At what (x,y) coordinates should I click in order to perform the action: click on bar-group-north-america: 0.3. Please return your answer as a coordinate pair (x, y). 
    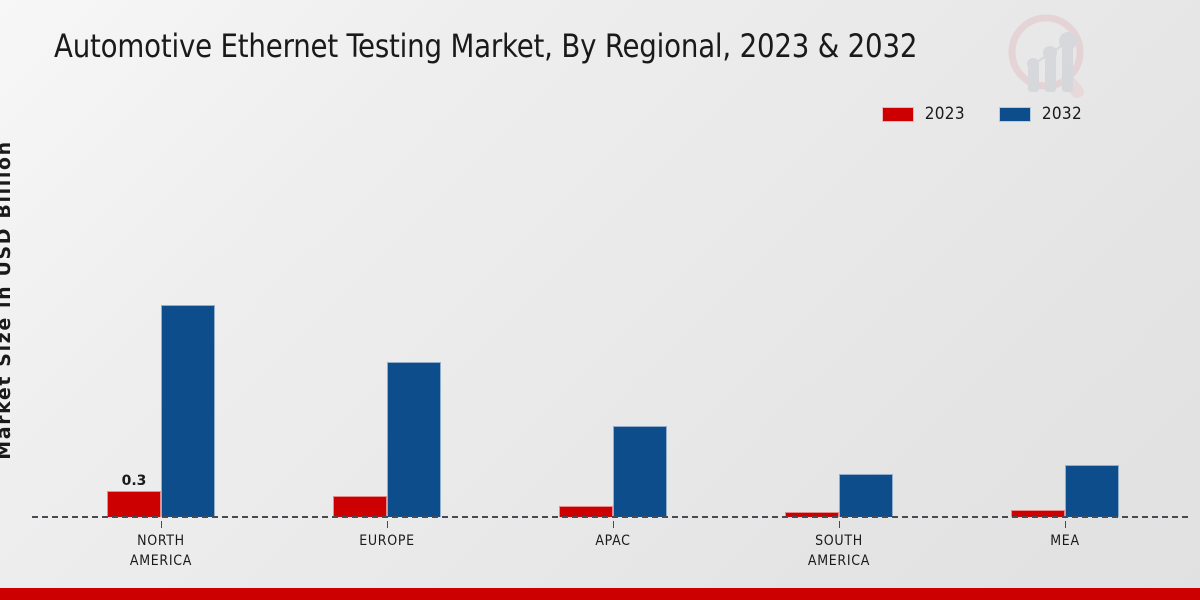
    Looking at the image, I should click on (161, 333).